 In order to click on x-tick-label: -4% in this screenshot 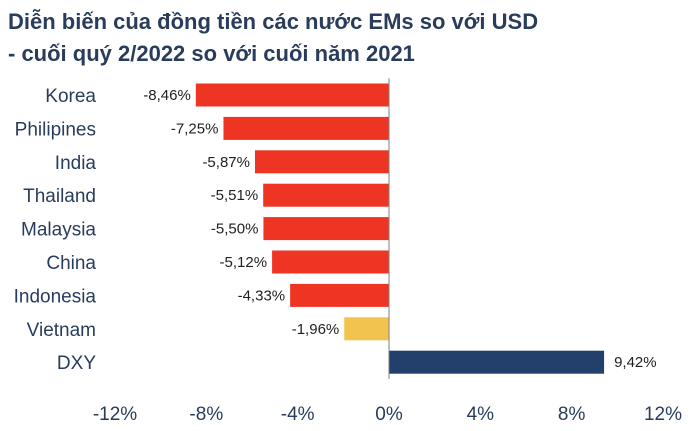, I will do `click(298, 414)`.